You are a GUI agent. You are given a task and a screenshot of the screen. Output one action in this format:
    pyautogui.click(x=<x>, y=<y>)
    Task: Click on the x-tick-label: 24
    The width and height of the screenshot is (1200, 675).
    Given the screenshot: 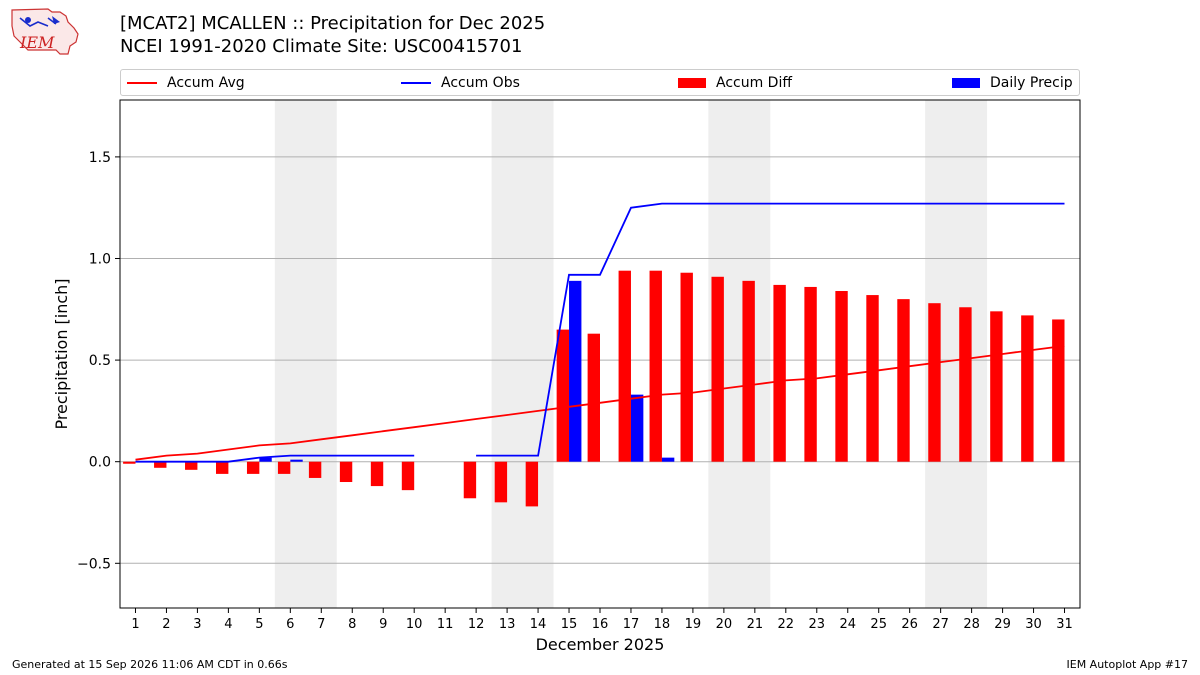 What is the action you would take?
    pyautogui.click(x=847, y=624)
    